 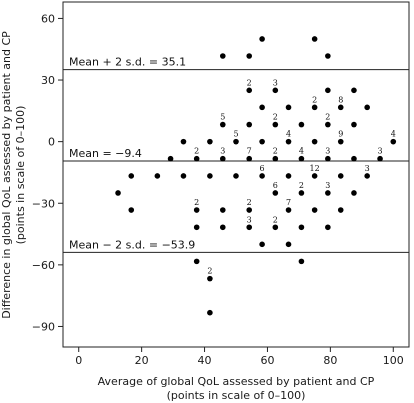 What do you see at coordinates (235, 134) in the screenshot?
I see `point-count-label: 5` at bounding box center [235, 134].